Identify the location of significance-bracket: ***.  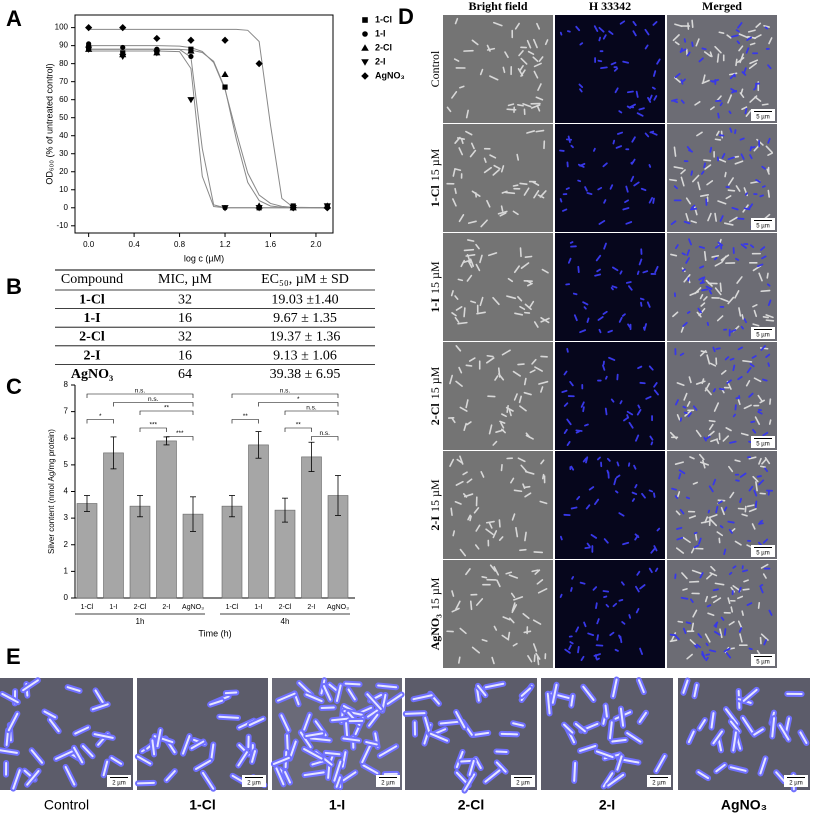
(153, 427).